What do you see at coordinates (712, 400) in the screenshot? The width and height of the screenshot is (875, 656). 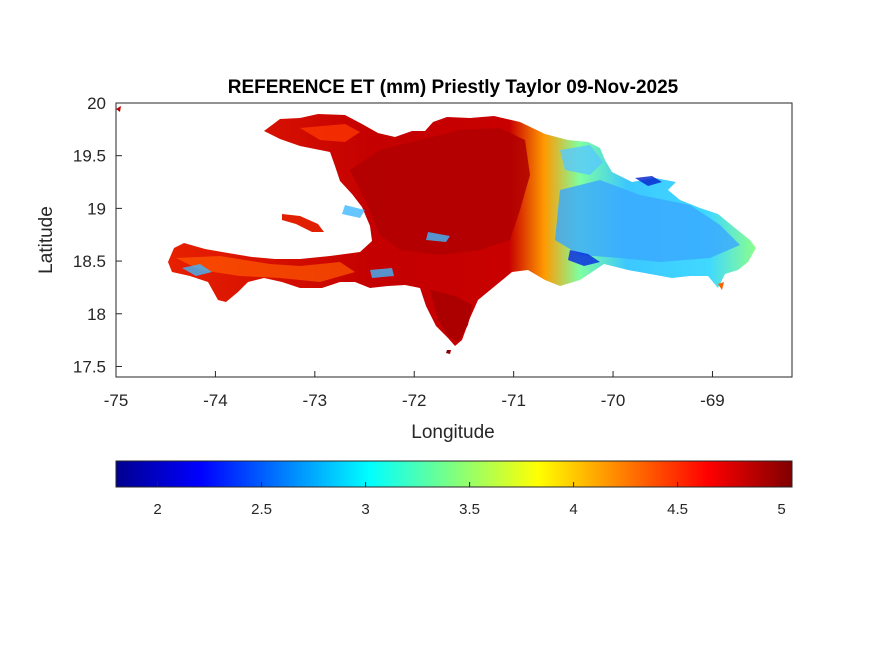 I see `x-tick-label: -69` at bounding box center [712, 400].